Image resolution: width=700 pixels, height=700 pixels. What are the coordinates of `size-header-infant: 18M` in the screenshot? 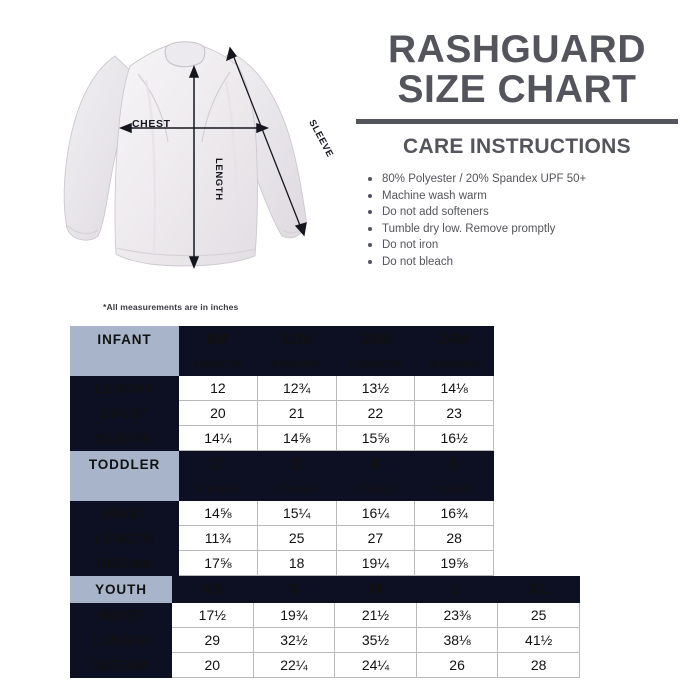 It's located at (375, 339).